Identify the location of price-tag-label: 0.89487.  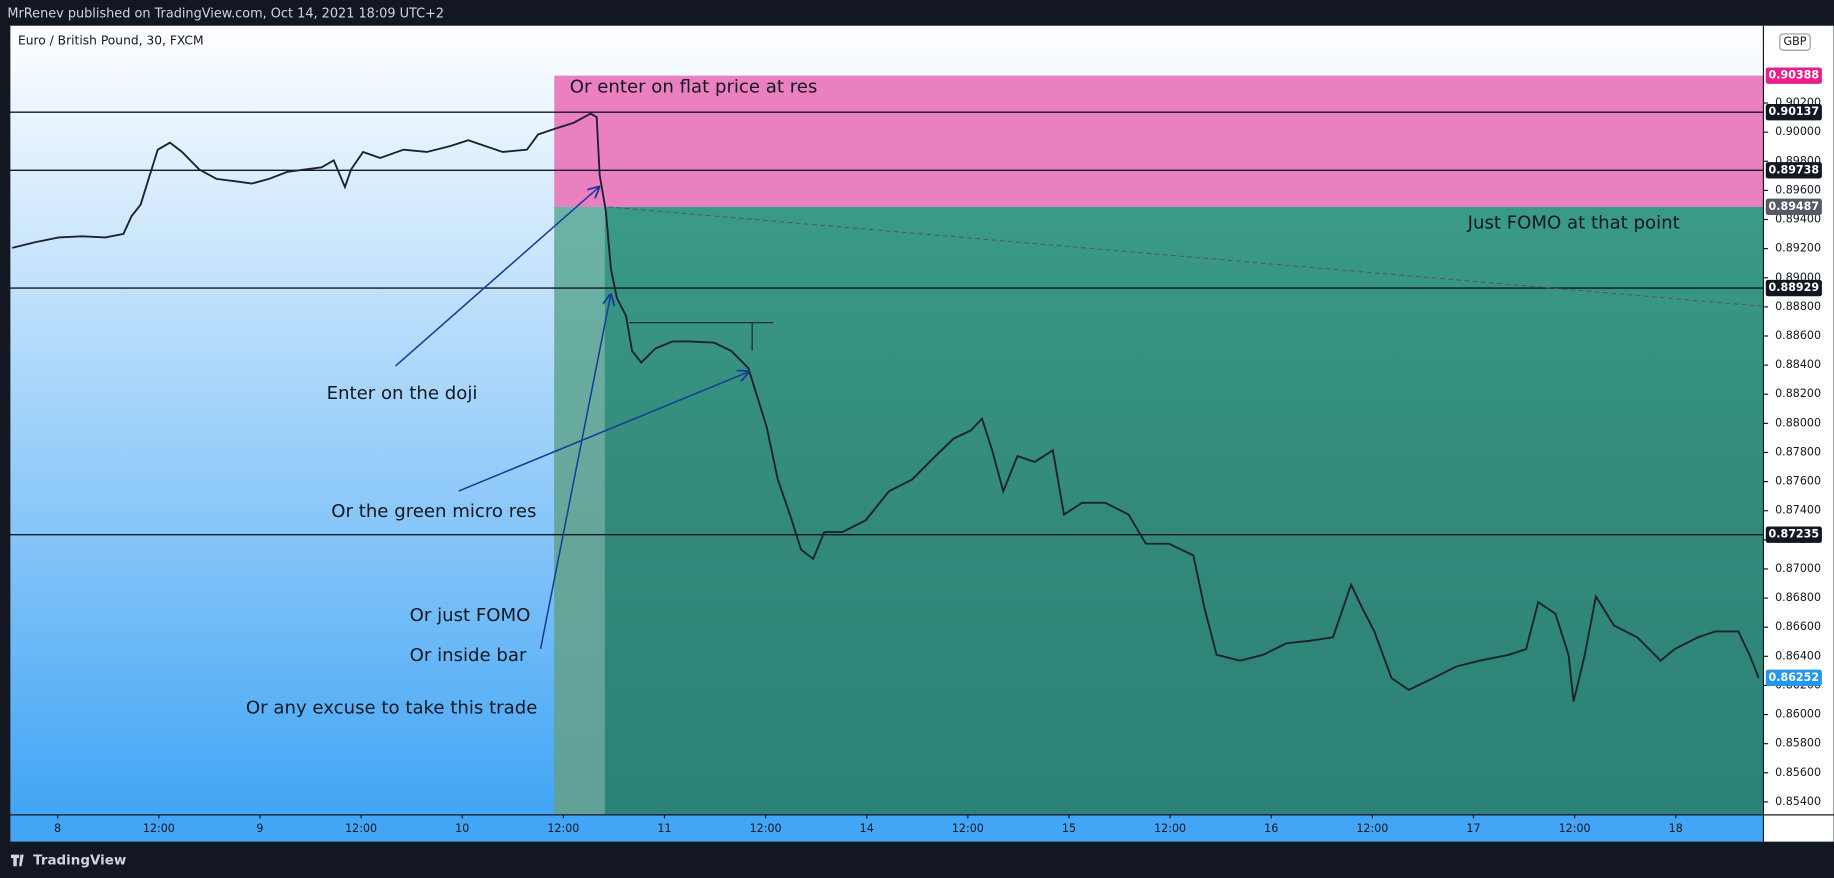
(1794, 206).